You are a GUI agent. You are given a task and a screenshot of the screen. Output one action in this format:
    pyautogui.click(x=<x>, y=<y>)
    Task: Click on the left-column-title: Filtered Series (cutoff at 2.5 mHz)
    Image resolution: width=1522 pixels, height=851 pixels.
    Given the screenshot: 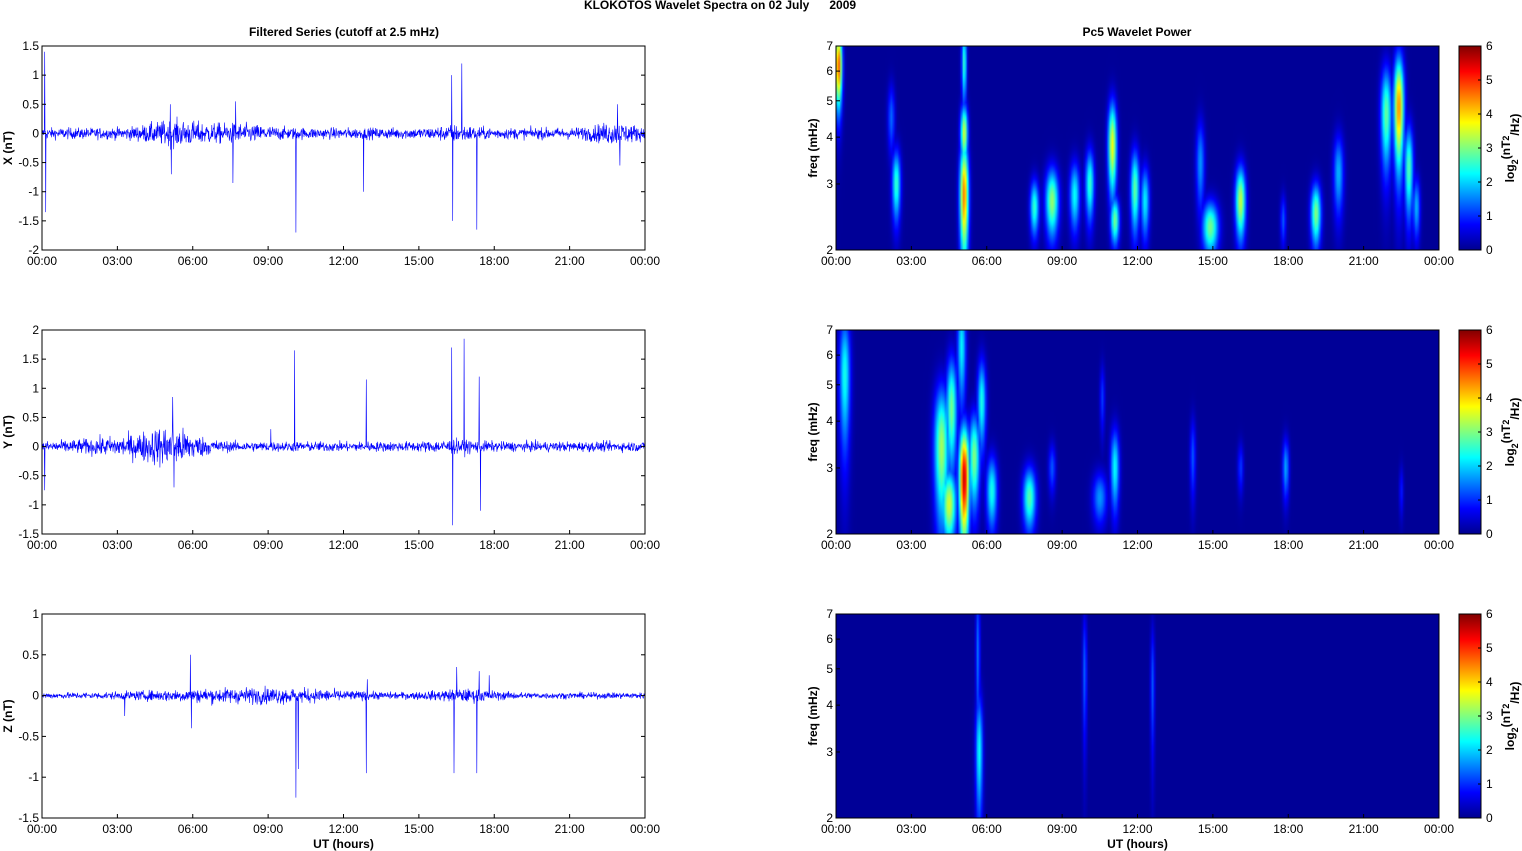 What is the action you would take?
    pyautogui.click(x=344, y=32)
    